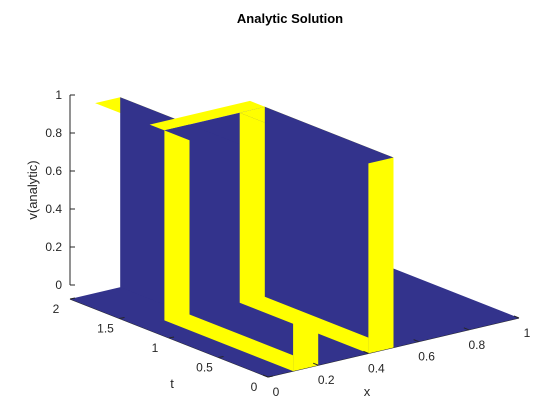 The image size is (560, 420). I want to click on z-tick-label: 1, so click(58, 95).